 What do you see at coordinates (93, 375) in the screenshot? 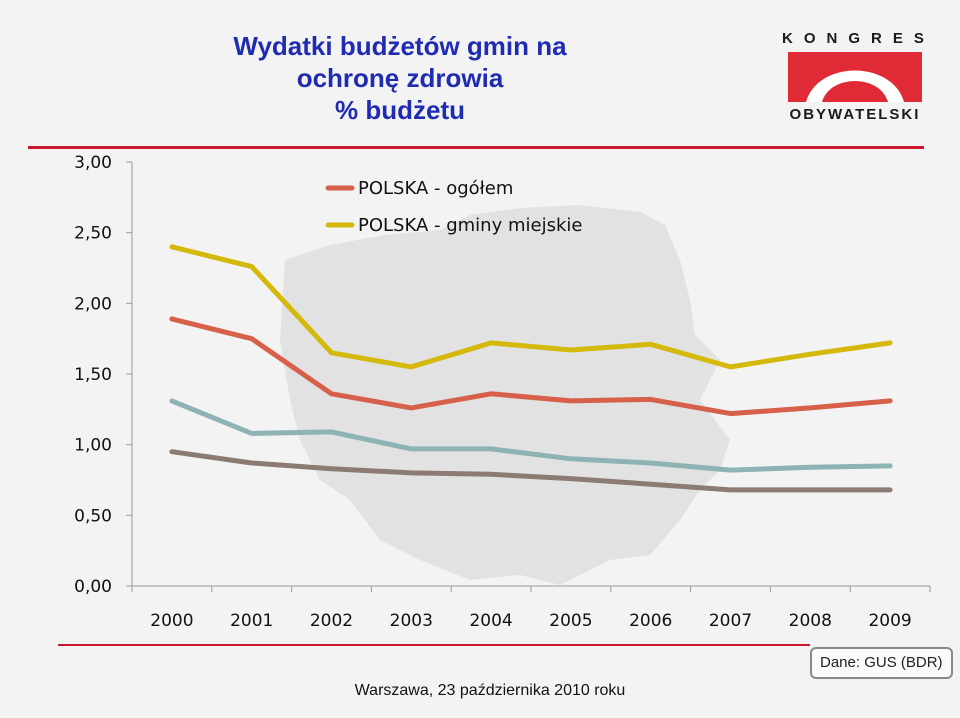
I see `y-tick-label: 1,50` at bounding box center [93, 375].